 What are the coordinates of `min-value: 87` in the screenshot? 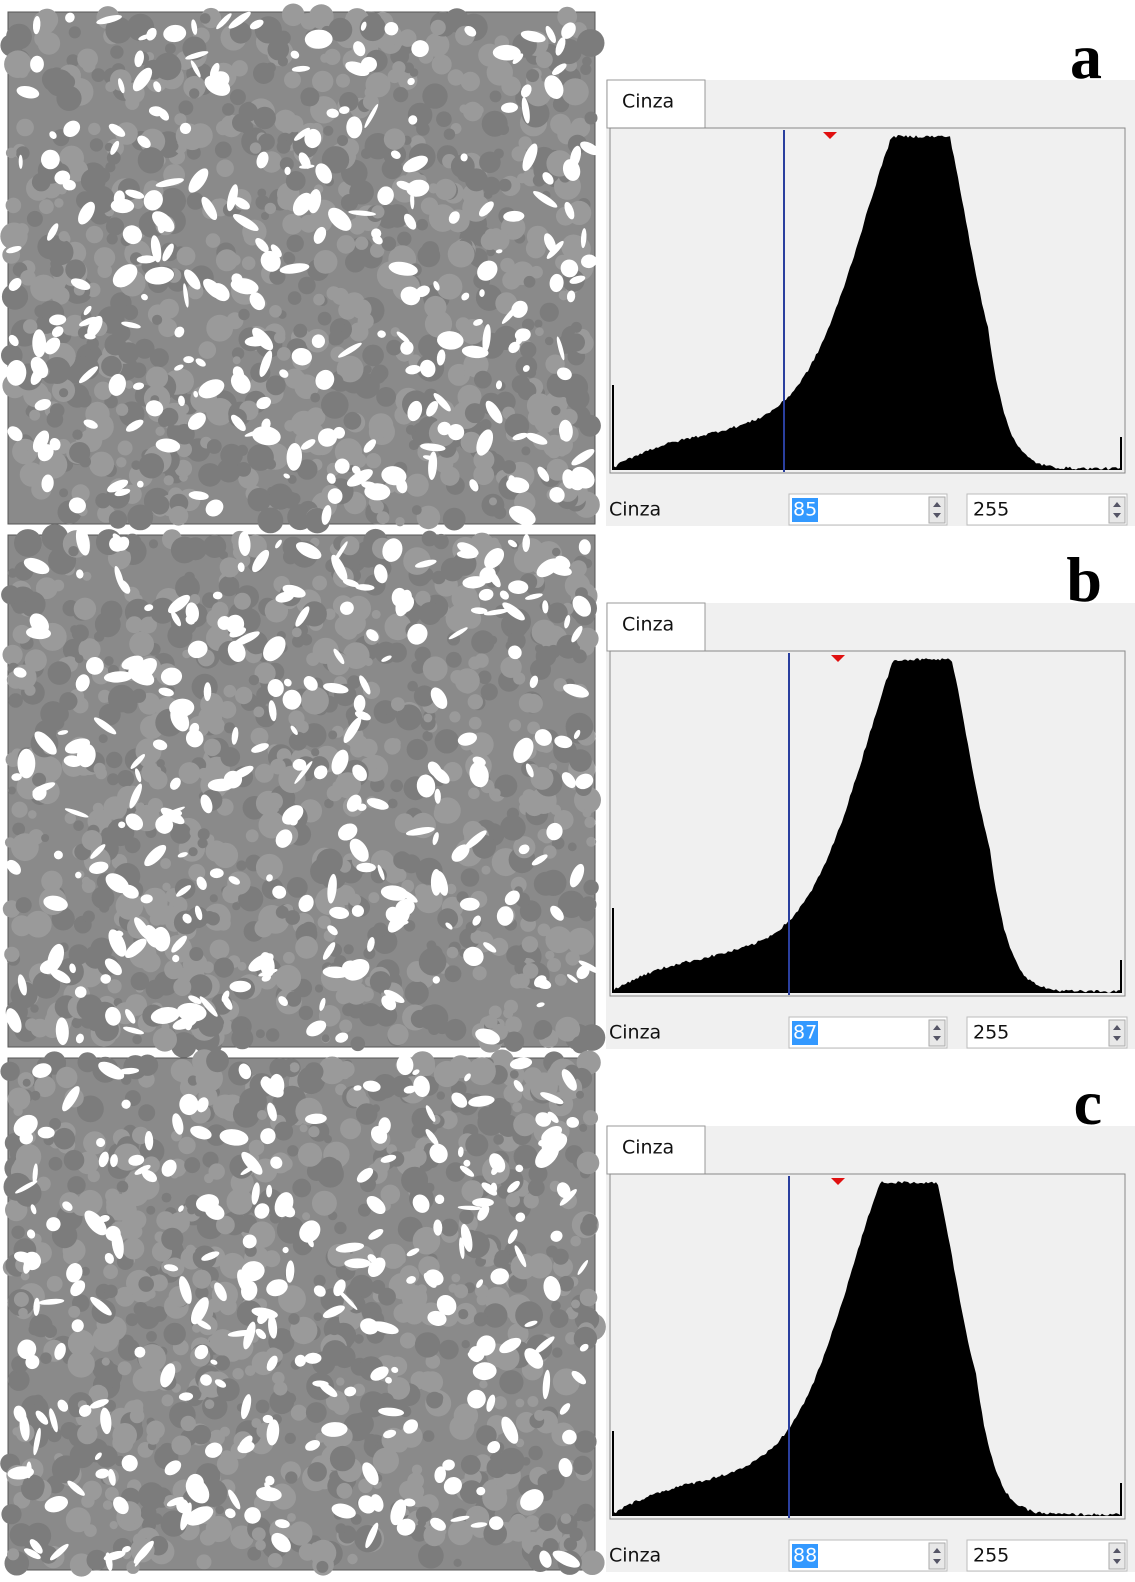 It's located at (805, 1033).